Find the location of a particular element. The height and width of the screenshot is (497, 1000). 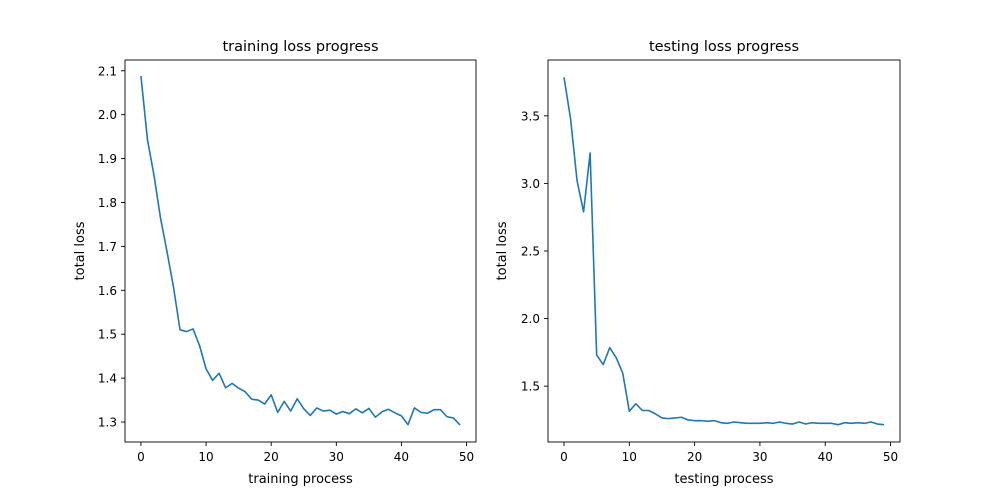

testing-x-tick-label: 0 is located at coordinates (564, 457).